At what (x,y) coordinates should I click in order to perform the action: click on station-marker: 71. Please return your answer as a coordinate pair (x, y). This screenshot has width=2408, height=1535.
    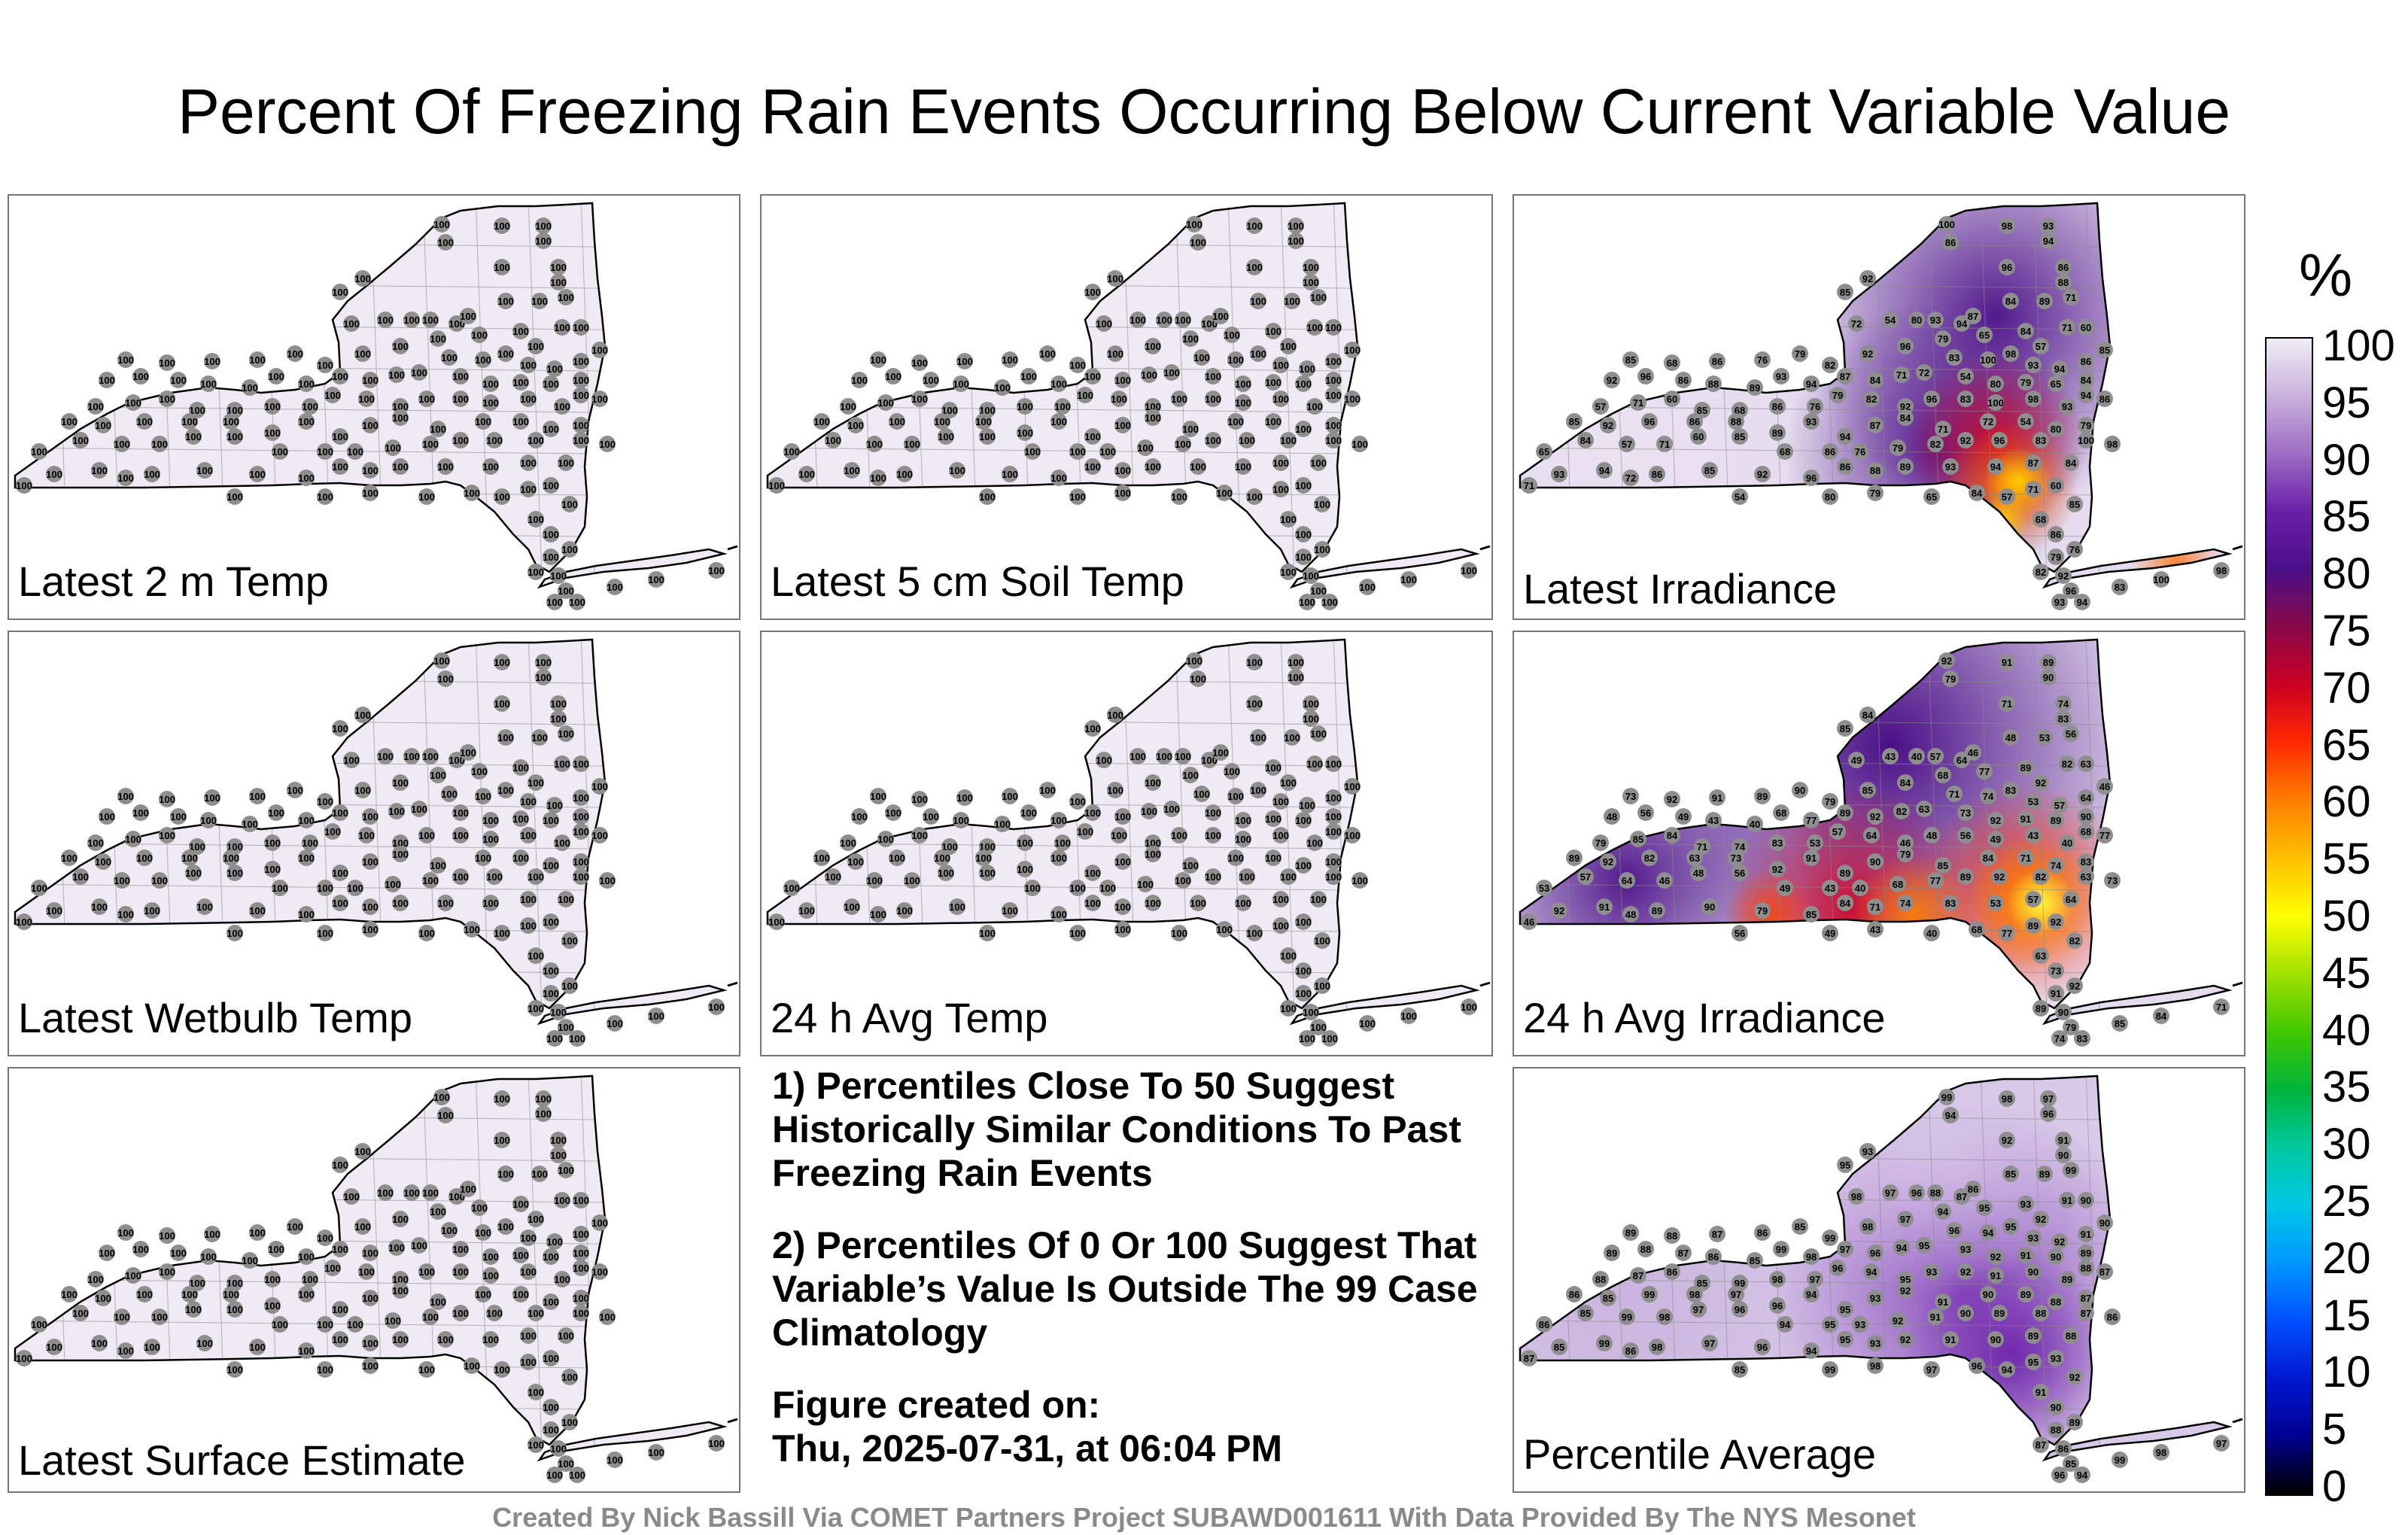
    Looking at the image, I should click on (2033, 489).